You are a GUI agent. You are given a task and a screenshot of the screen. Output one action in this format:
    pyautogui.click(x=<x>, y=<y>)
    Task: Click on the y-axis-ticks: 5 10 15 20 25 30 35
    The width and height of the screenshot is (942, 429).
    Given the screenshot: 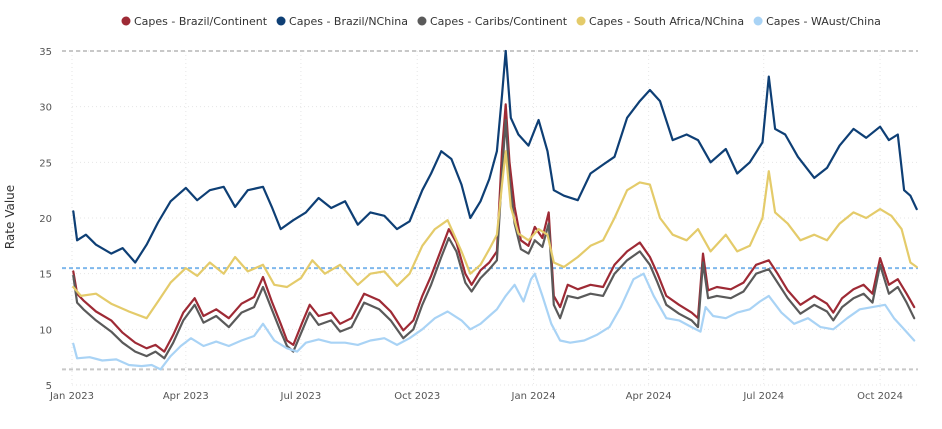 What is the action you would take?
    pyautogui.click(x=45, y=219)
    